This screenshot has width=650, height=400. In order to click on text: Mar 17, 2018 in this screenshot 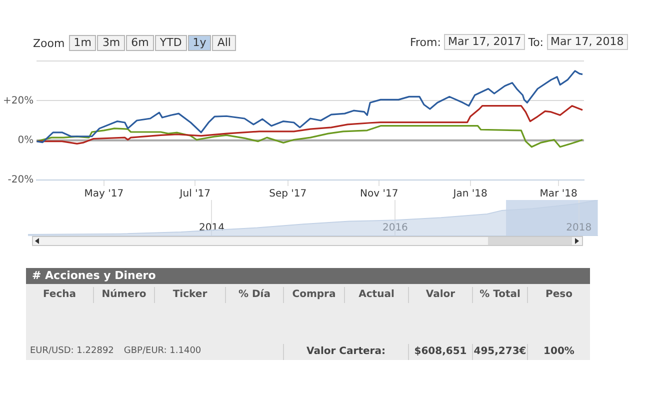, I will do `click(587, 42)`.